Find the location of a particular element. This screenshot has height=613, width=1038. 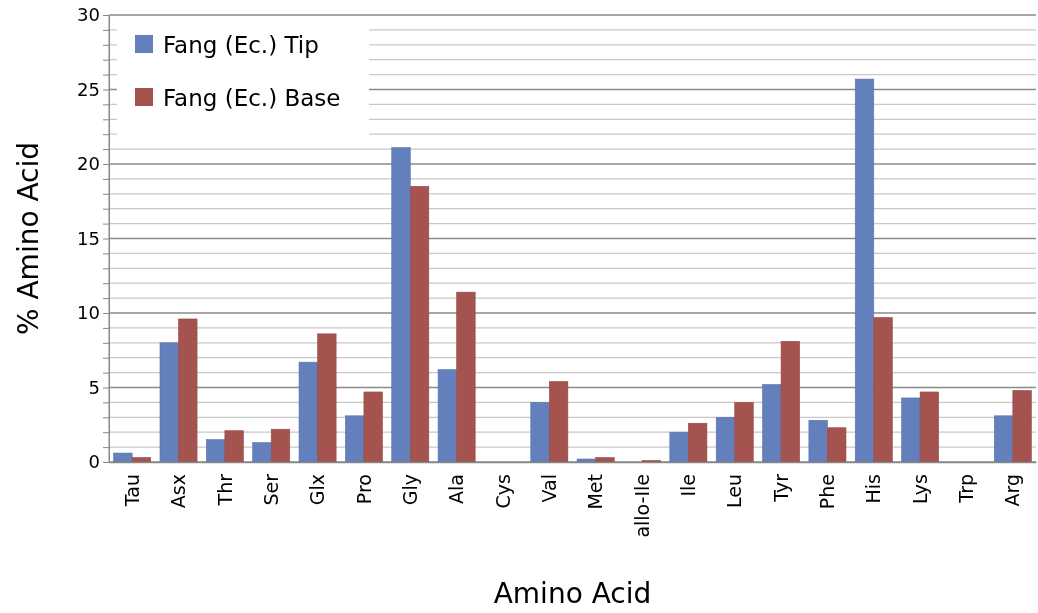

x-tick-label: Leu is located at coordinates (734, 491).